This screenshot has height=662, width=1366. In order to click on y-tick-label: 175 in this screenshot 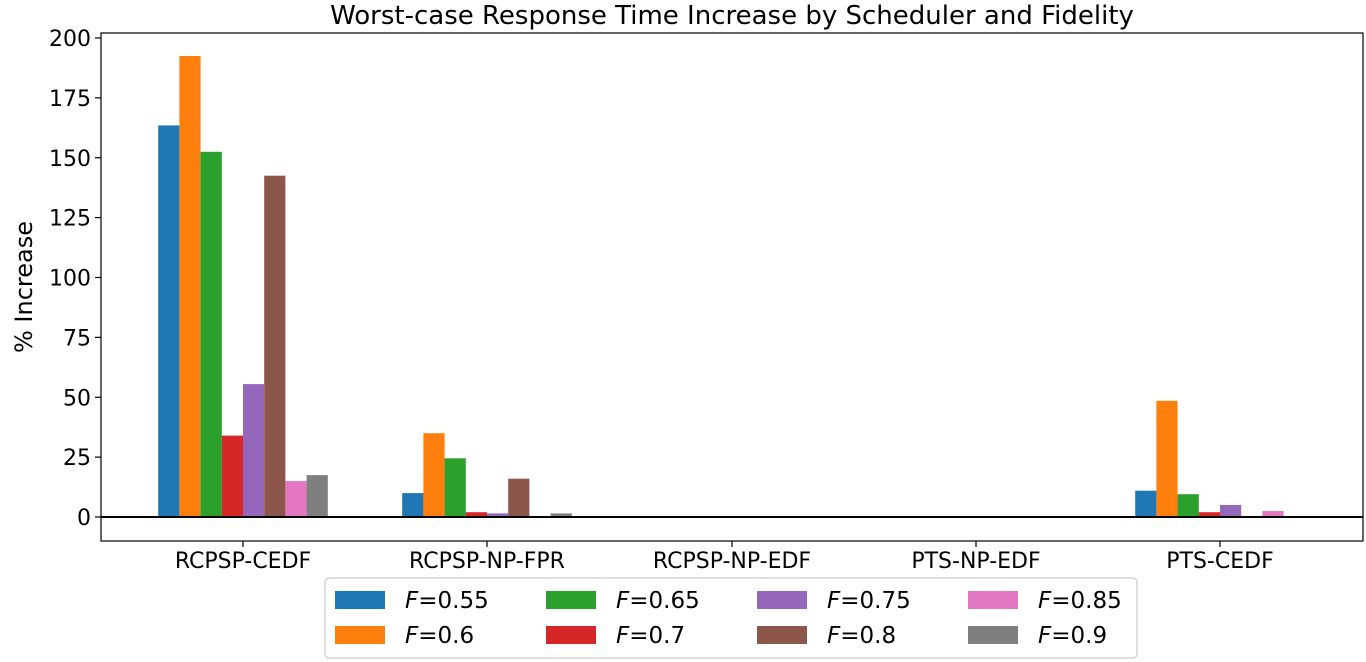, I will do `click(70, 99)`.